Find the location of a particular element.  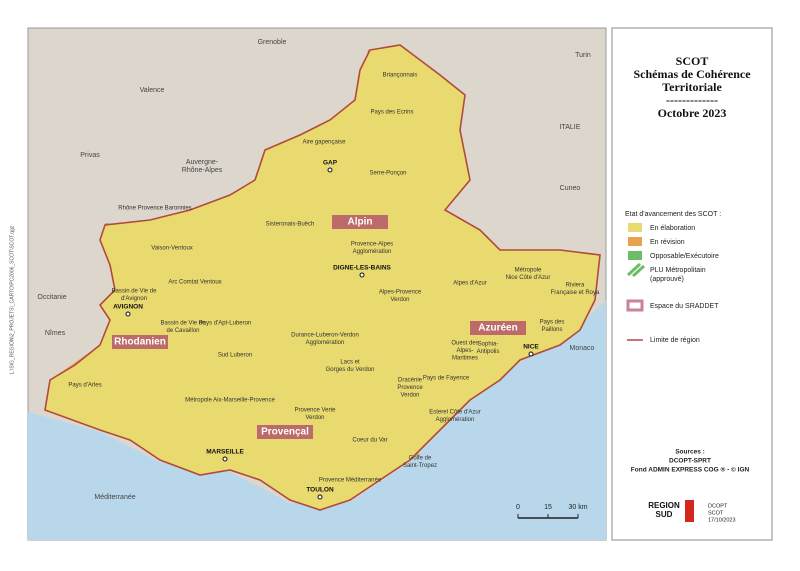

scot-label: Durance-Luberon-Verdon is located at coordinates (325, 336).